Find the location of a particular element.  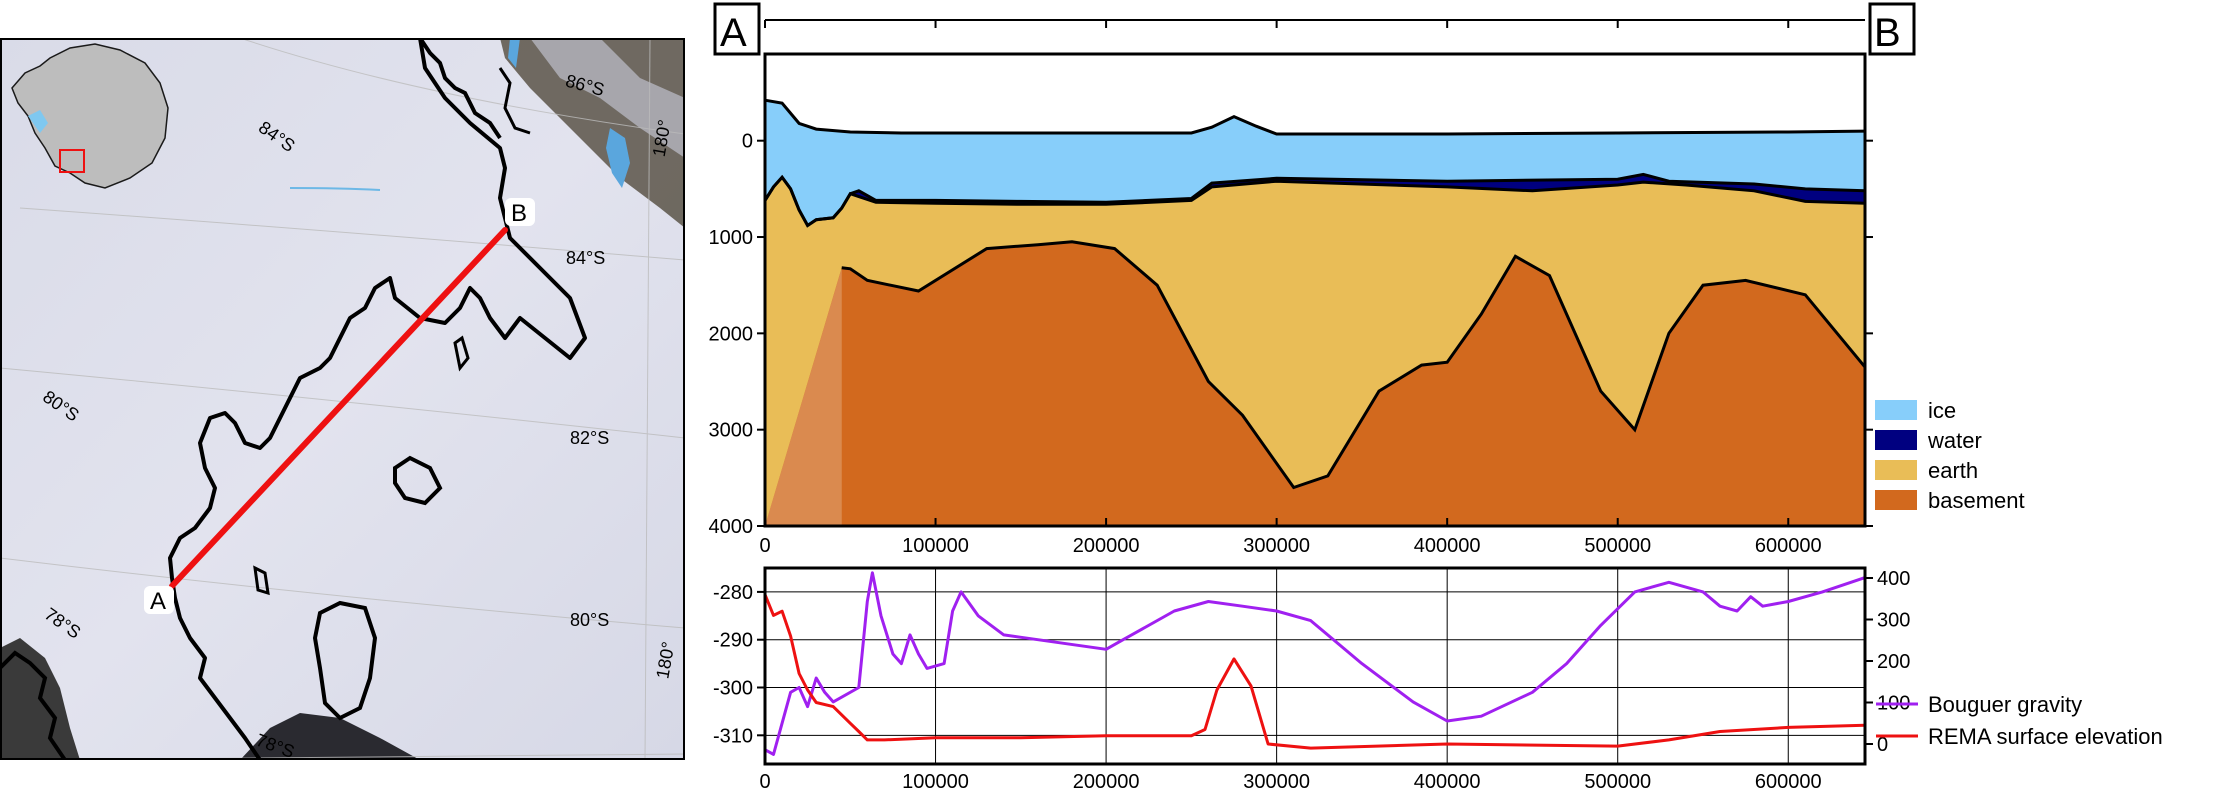

y-tick-label: 0 is located at coordinates (747, 142).